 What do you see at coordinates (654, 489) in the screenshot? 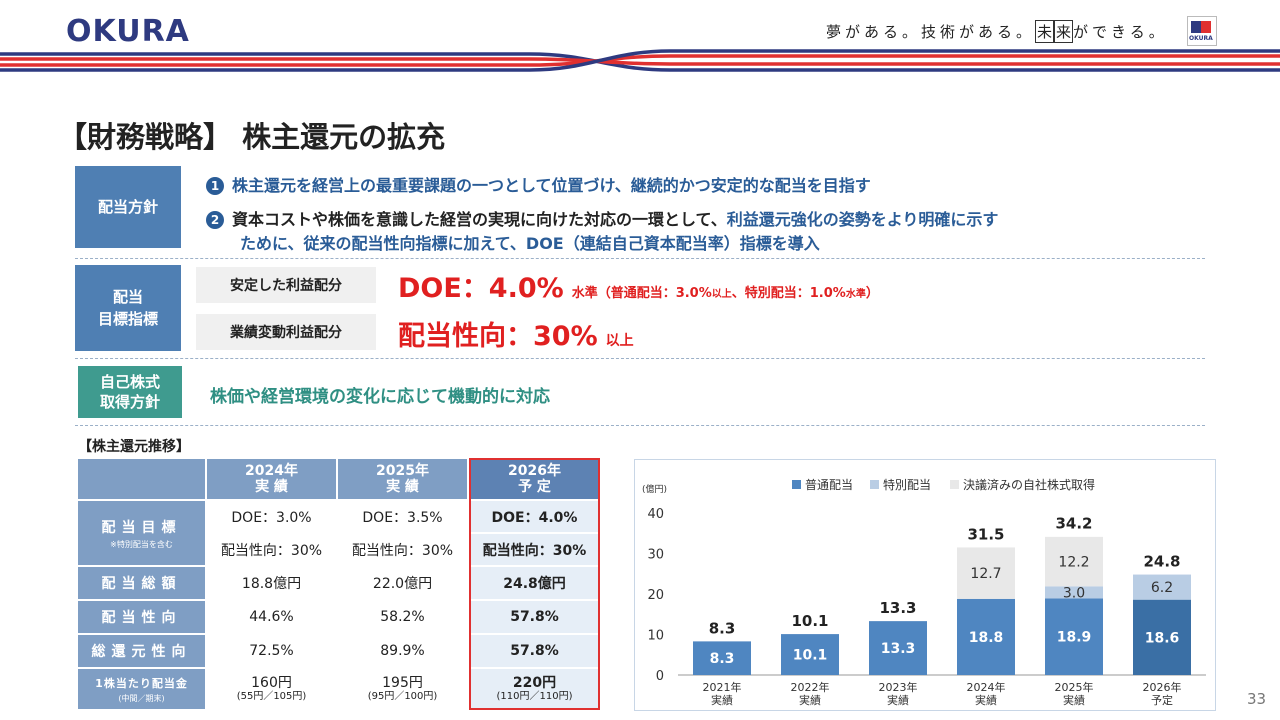
I see `chart-unit-label: (億円)` at bounding box center [654, 489].